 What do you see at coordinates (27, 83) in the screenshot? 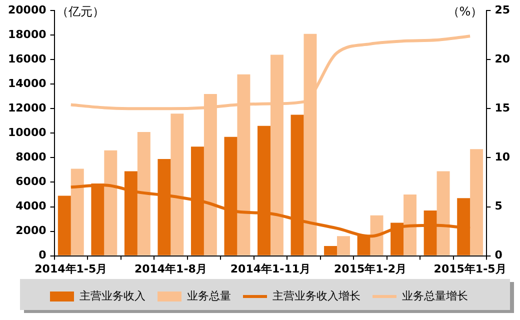
I see `y-tick-label: 14000` at bounding box center [27, 83].